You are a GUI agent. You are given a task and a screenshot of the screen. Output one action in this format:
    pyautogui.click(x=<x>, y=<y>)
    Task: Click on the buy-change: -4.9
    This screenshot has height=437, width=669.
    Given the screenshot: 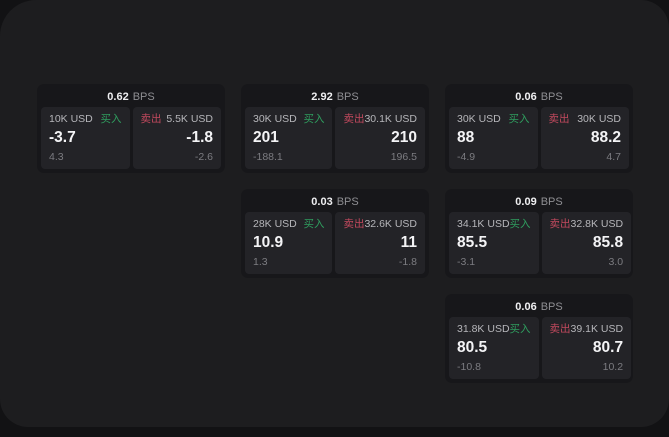 What is the action you would take?
    pyautogui.click(x=466, y=157)
    